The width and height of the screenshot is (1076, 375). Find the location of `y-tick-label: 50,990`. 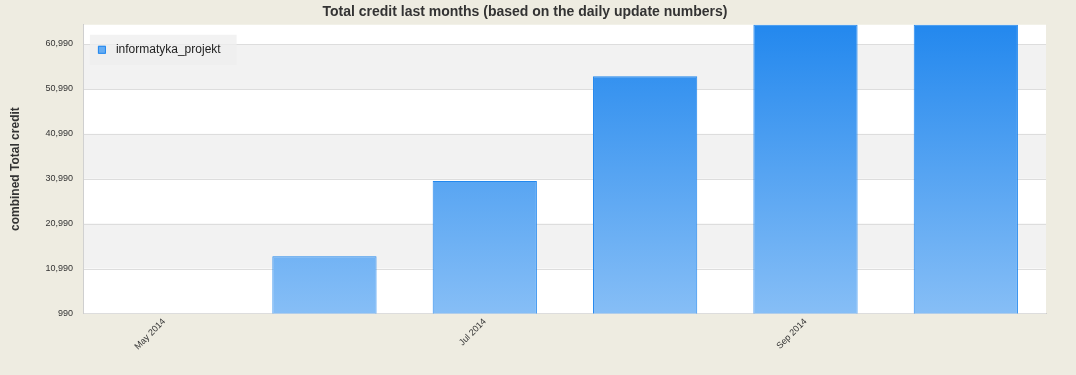

y-tick-label: 50,990 is located at coordinates (59, 88).